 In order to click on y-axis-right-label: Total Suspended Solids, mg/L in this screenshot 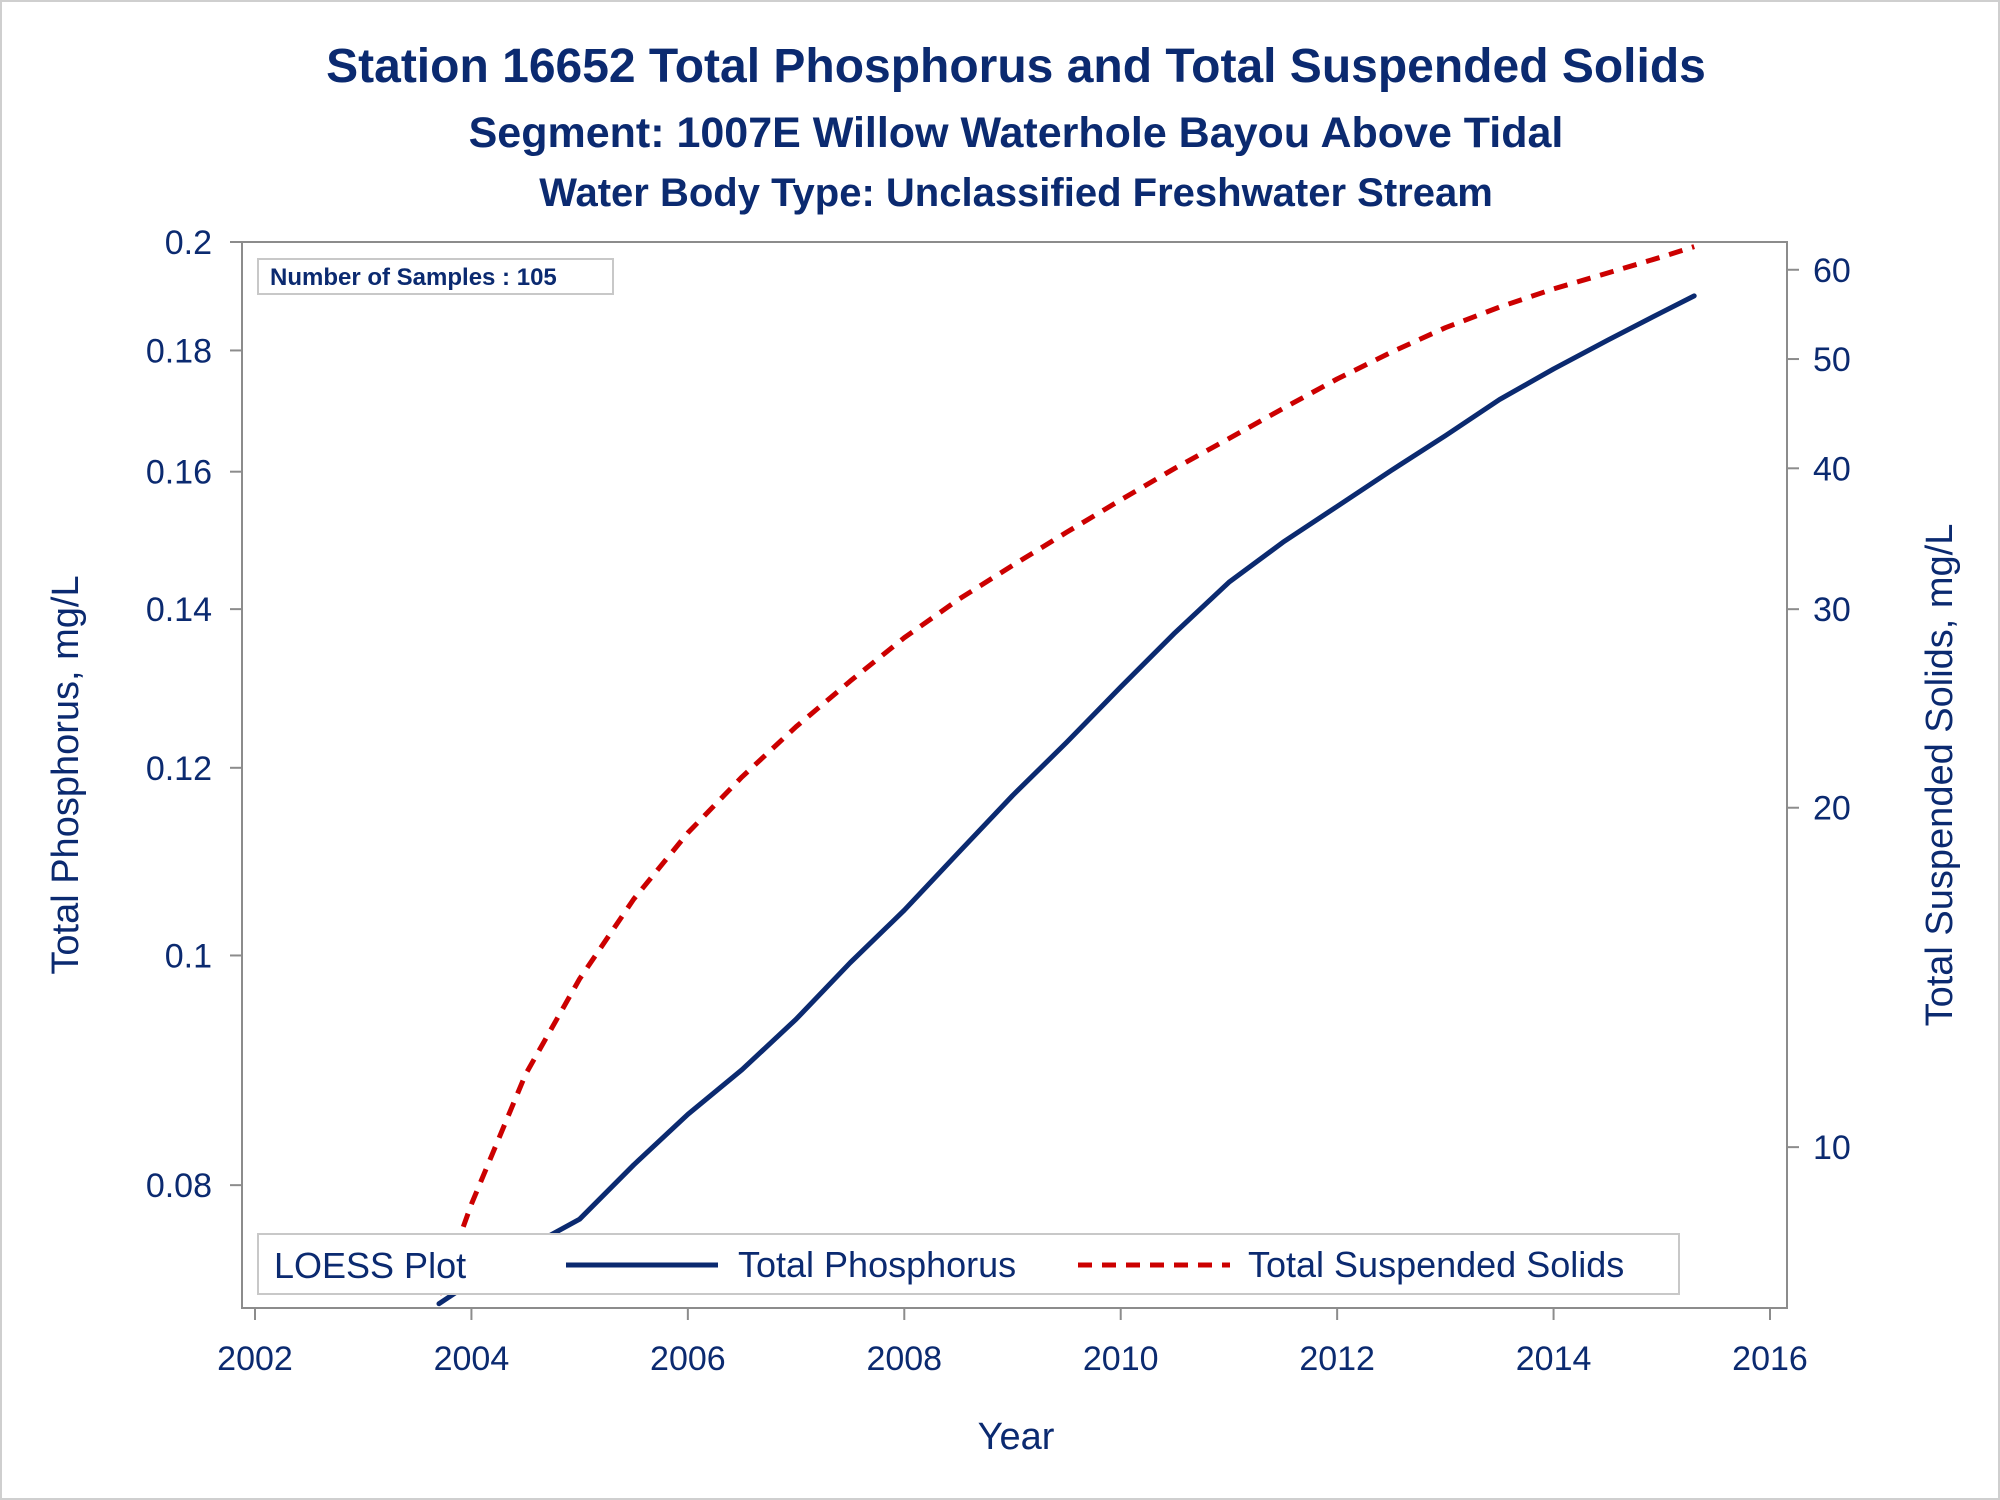, I will do `click(1940, 775)`.